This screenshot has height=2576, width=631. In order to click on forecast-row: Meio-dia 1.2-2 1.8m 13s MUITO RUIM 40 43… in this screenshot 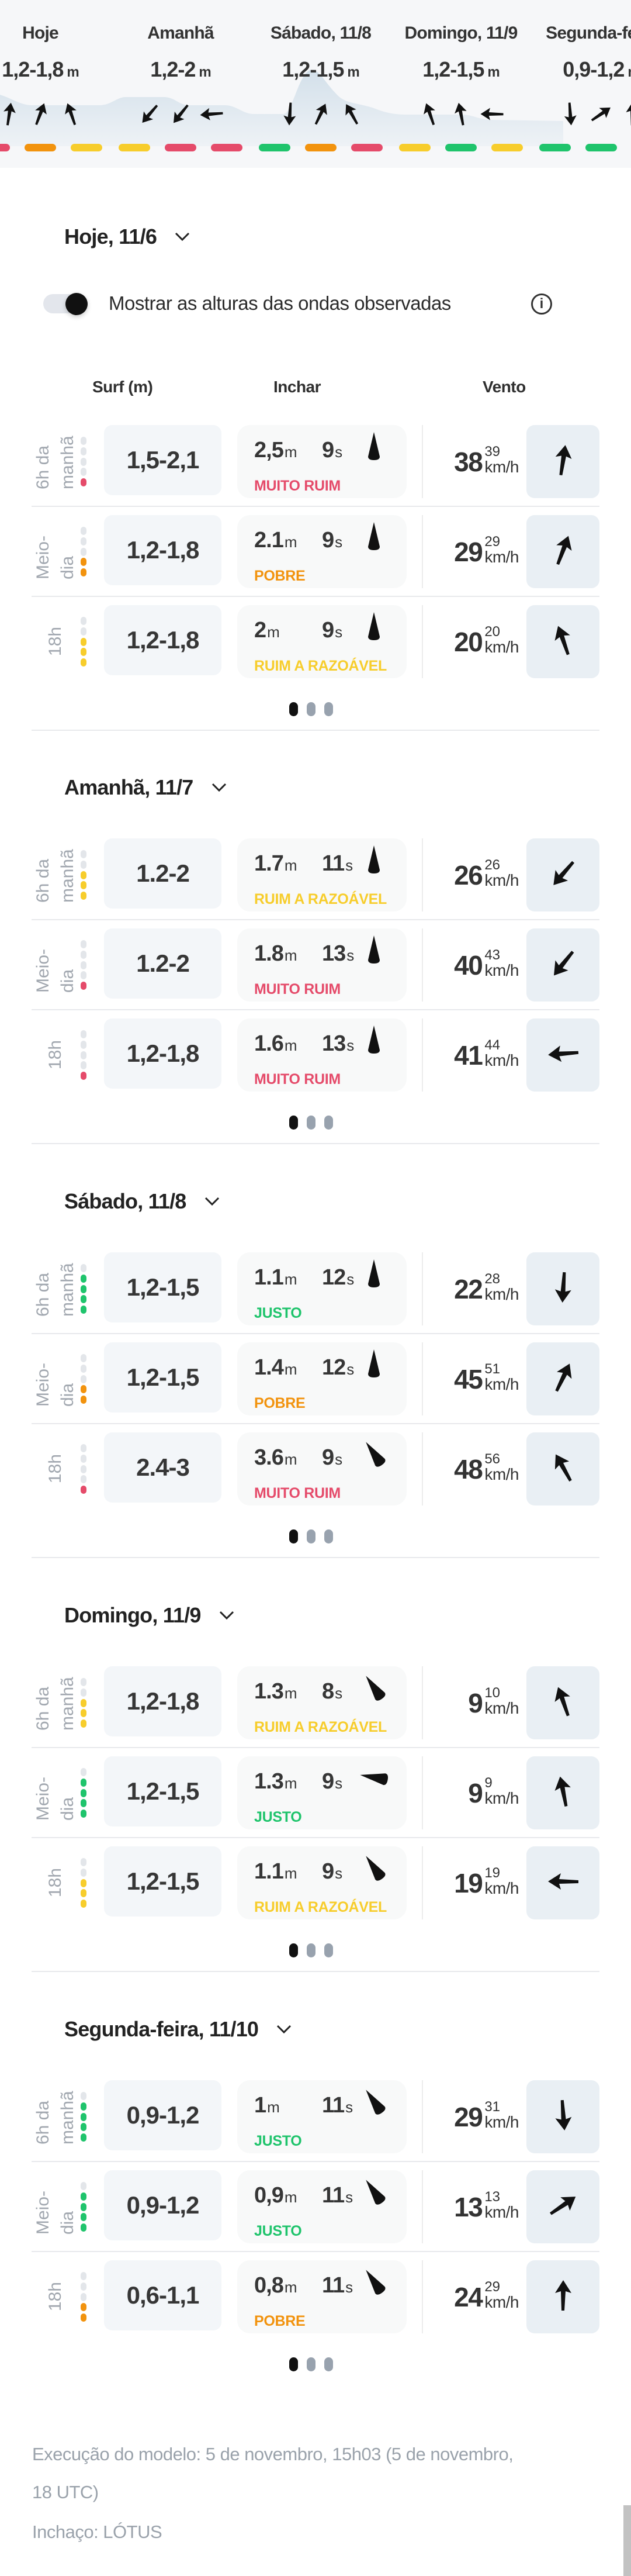, I will do `click(315, 960)`.